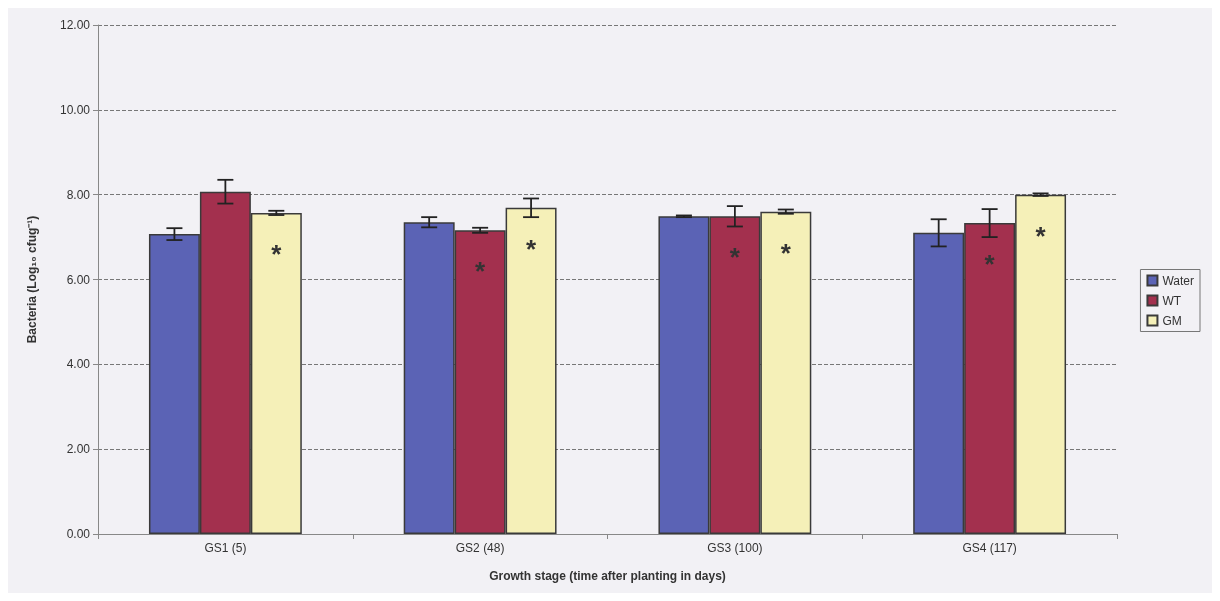 This screenshot has width=1220, height=601. What do you see at coordinates (1178, 280) in the screenshot?
I see `legend-label: Water` at bounding box center [1178, 280].